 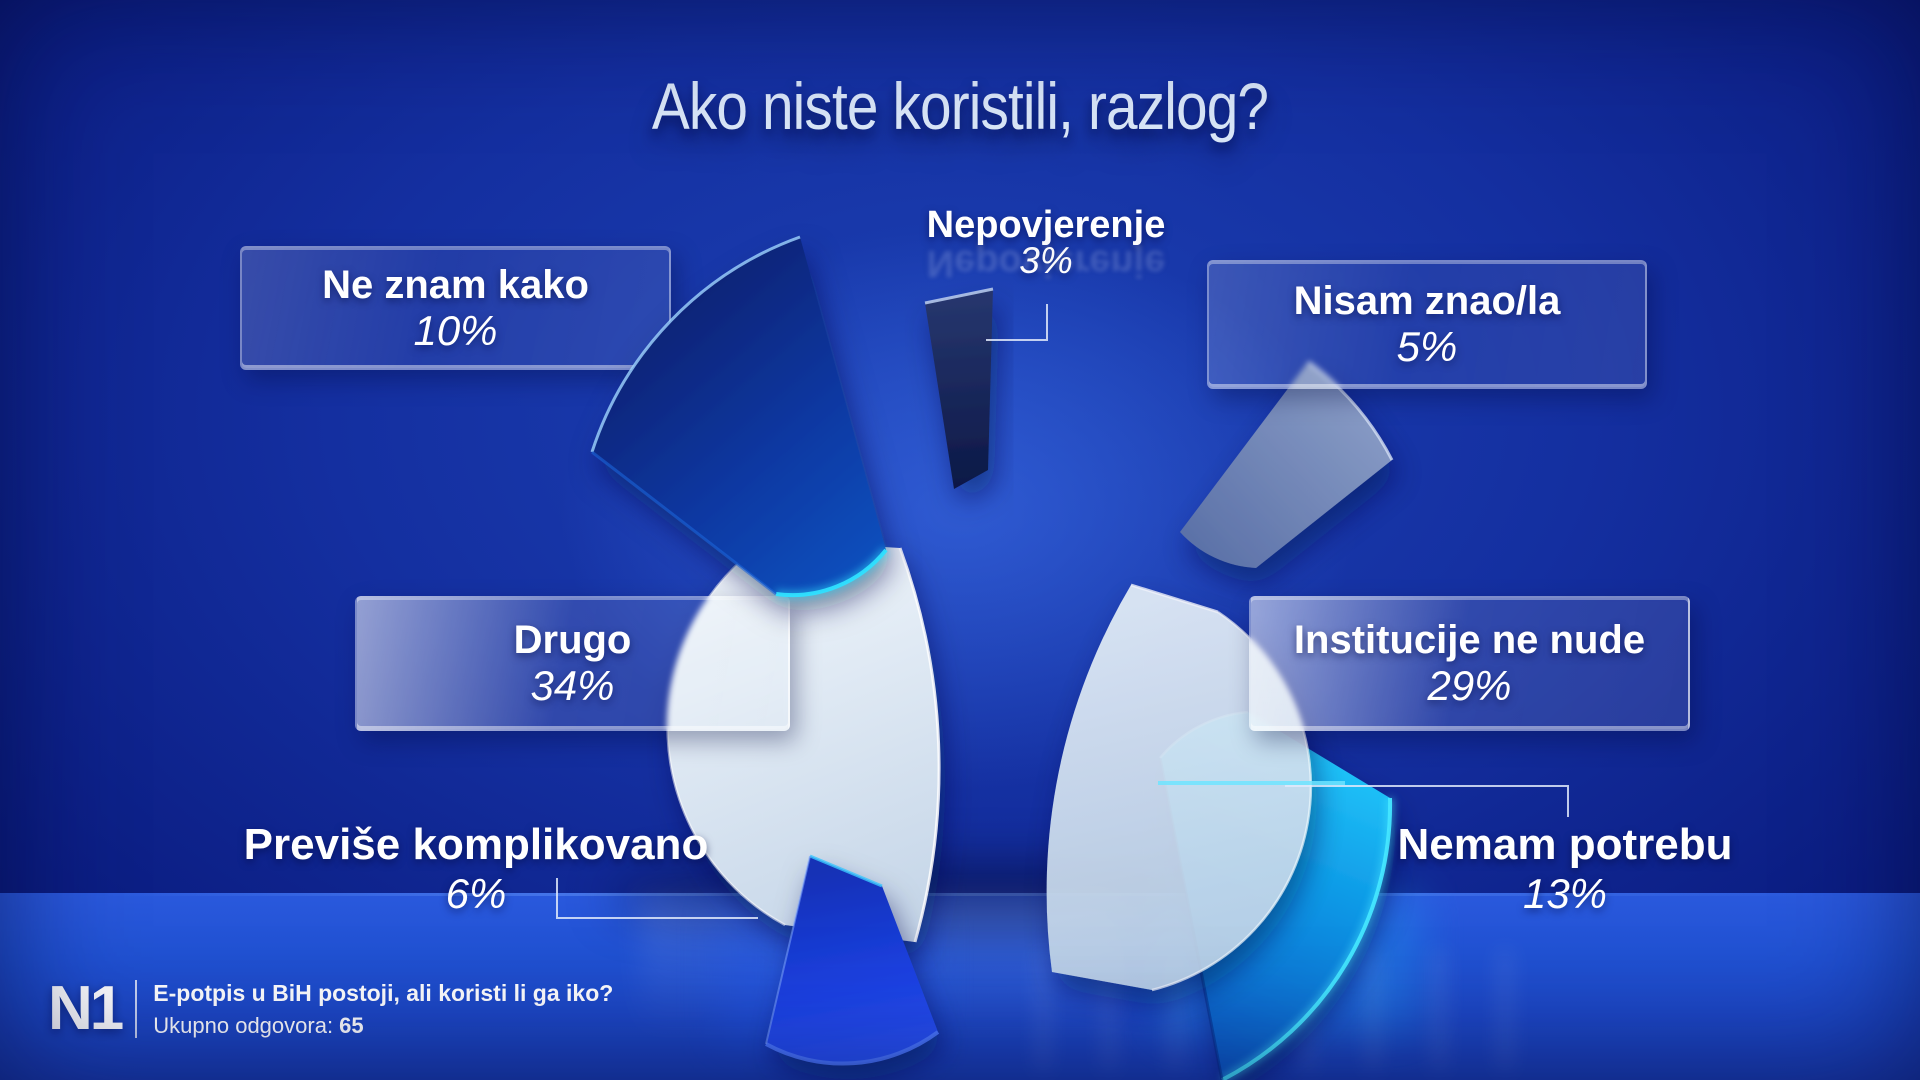 I want to click on footer-divider, so click(x=136, y=1009).